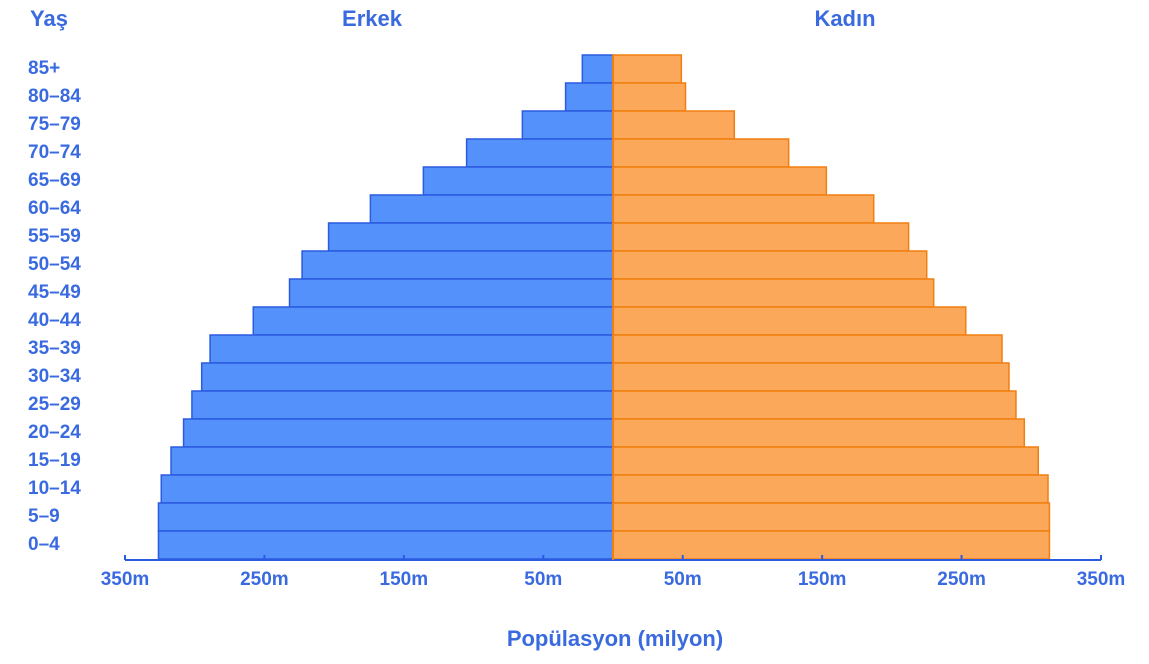 The height and width of the screenshot is (664, 1149). What do you see at coordinates (54, 152) in the screenshot?
I see `y-tick-label: 70–74` at bounding box center [54, 152].